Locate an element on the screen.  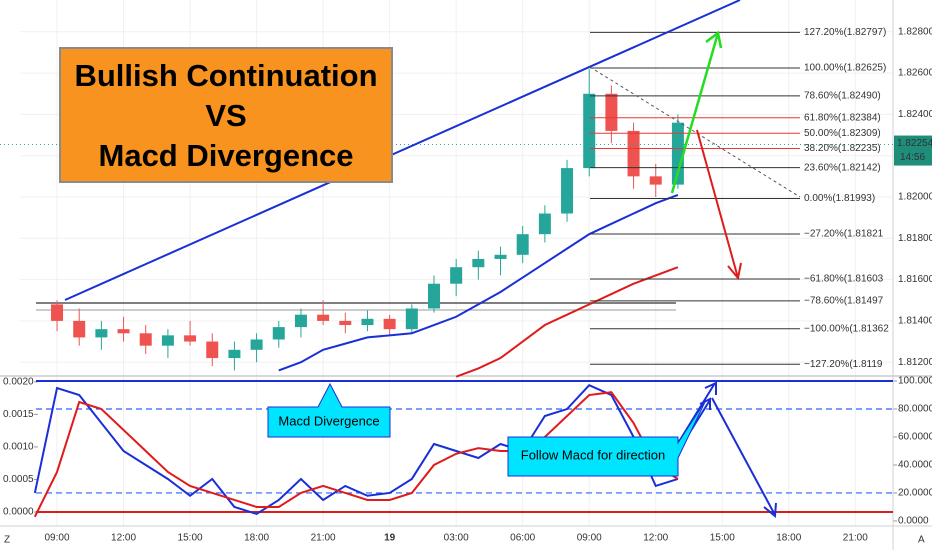
y-tick-label: 0.0005 is located at coordinates (18, 479).